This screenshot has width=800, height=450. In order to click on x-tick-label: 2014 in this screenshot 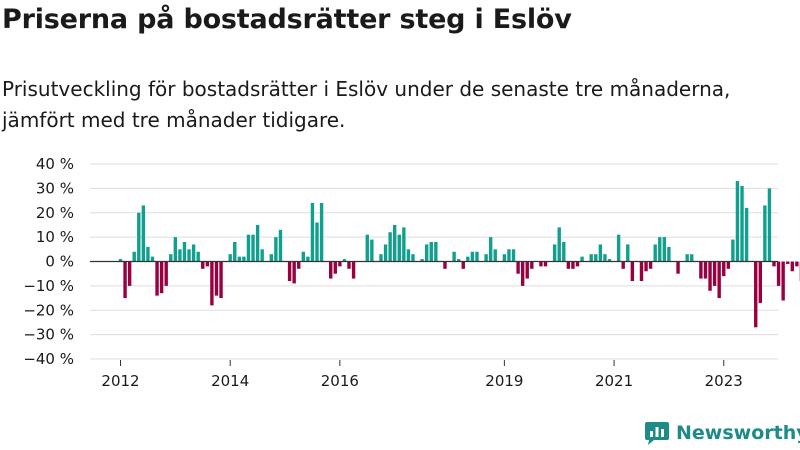, I will do `click(230, 381)`.